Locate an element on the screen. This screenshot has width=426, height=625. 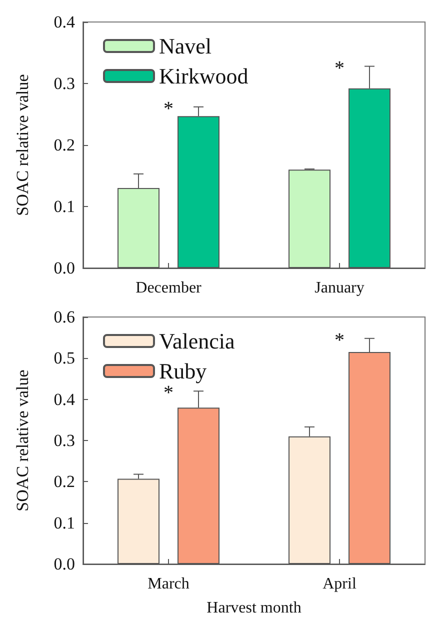
y-tick-label: 0.5 is located at coordinates (64, 358).